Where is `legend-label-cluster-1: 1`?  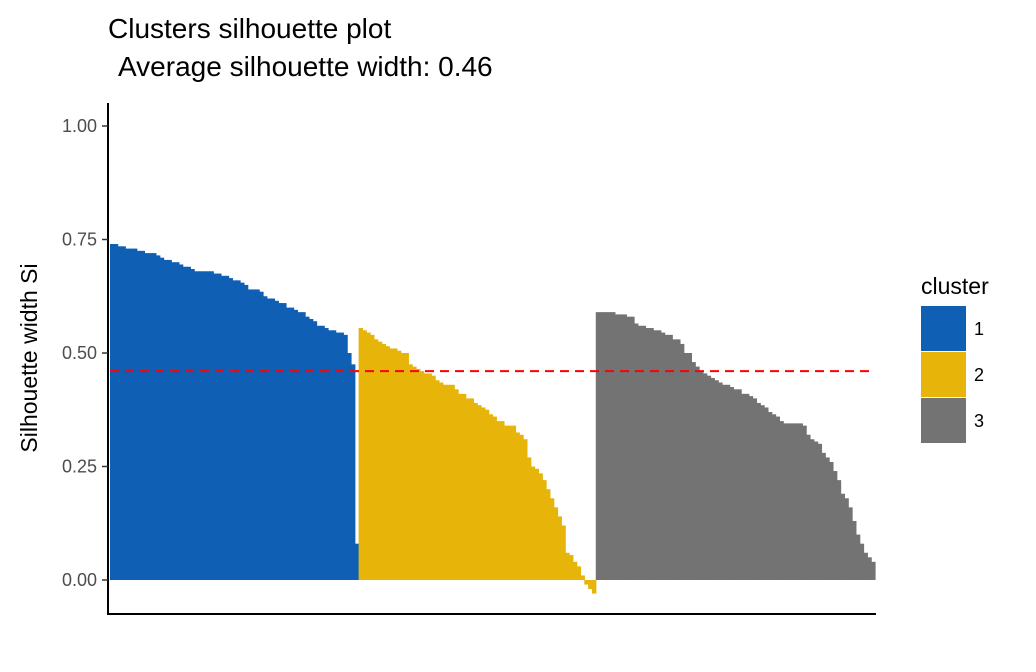
legend-label-cluster-1: 1 is located at coordinates (979, 329).